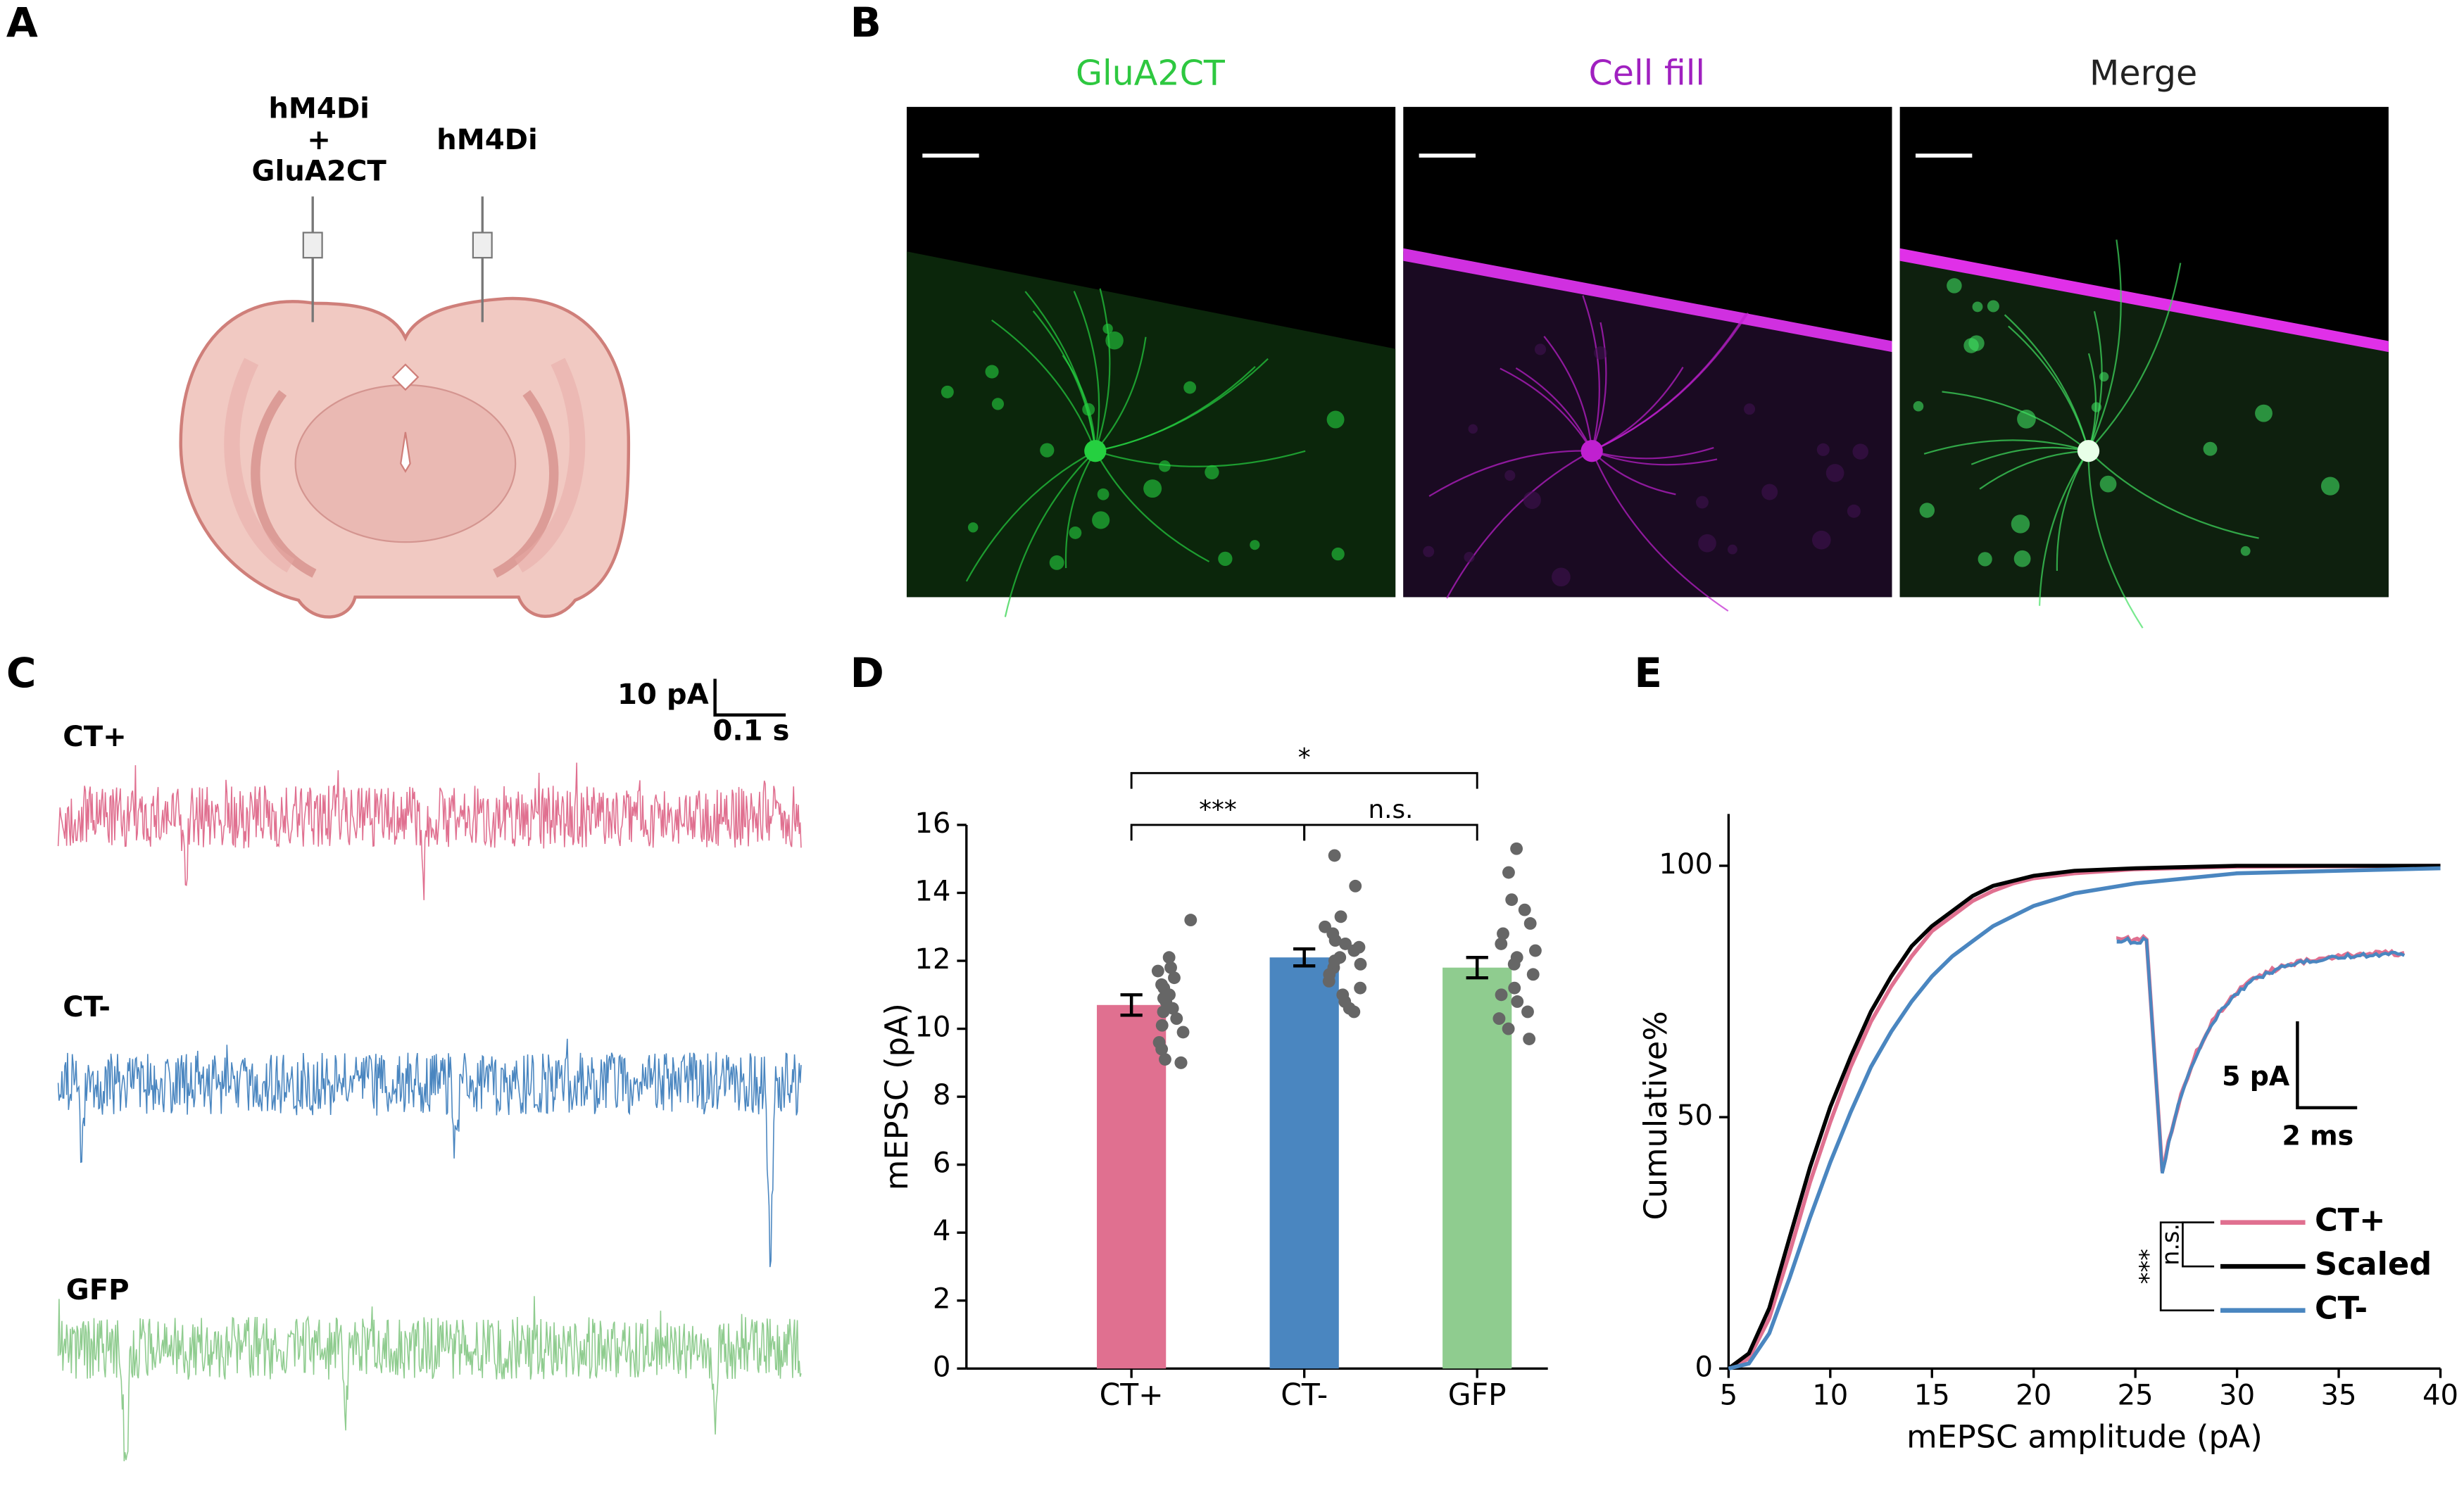 The image size is (2464, 1488). I want to click on trace-label: CT-, so click(87, 1007).